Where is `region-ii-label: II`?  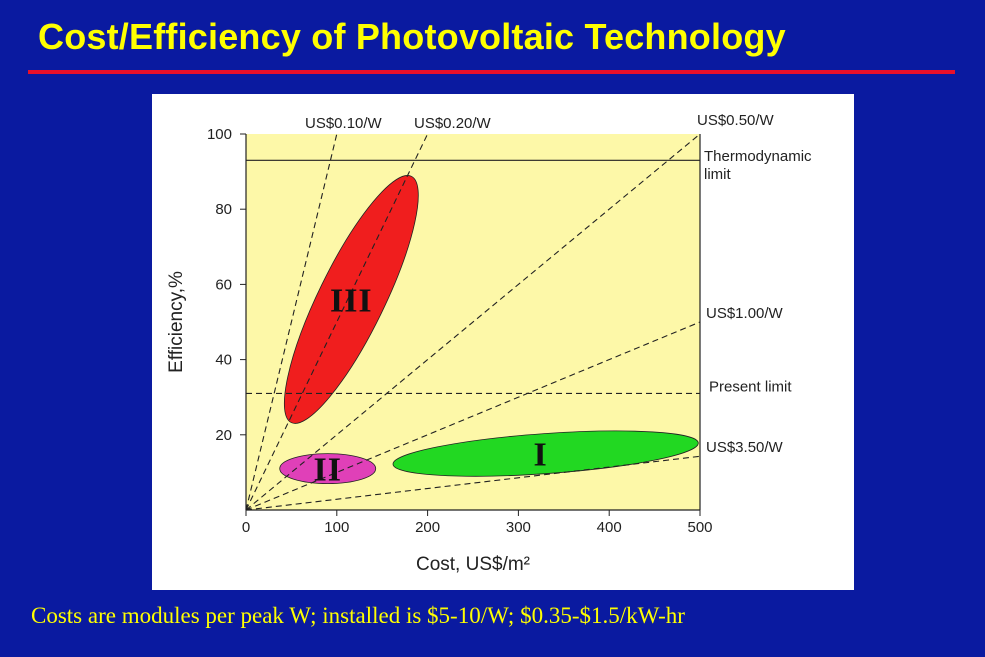
region-ii-label: II is located at coordinates (327, 470).